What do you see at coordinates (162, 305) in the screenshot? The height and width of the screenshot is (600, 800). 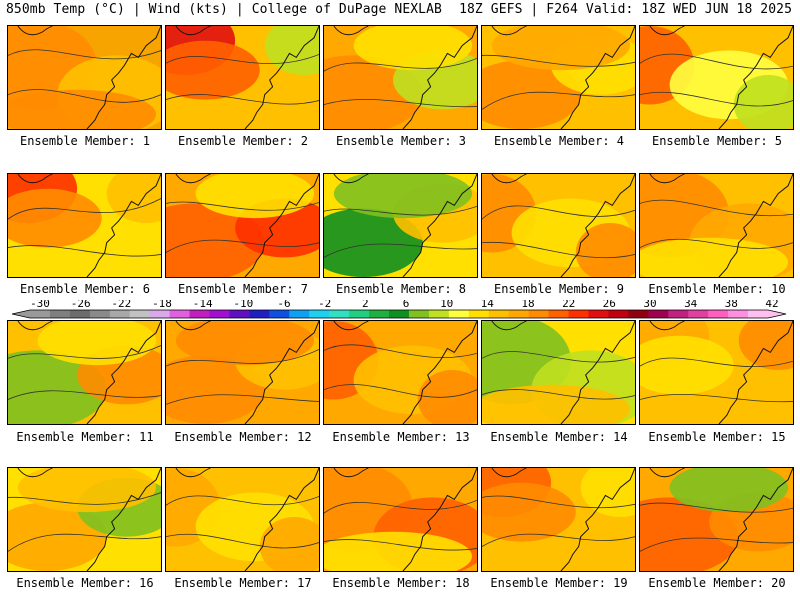 I see `colorbar-tick-label: -18` at bounding box center [162, 305].